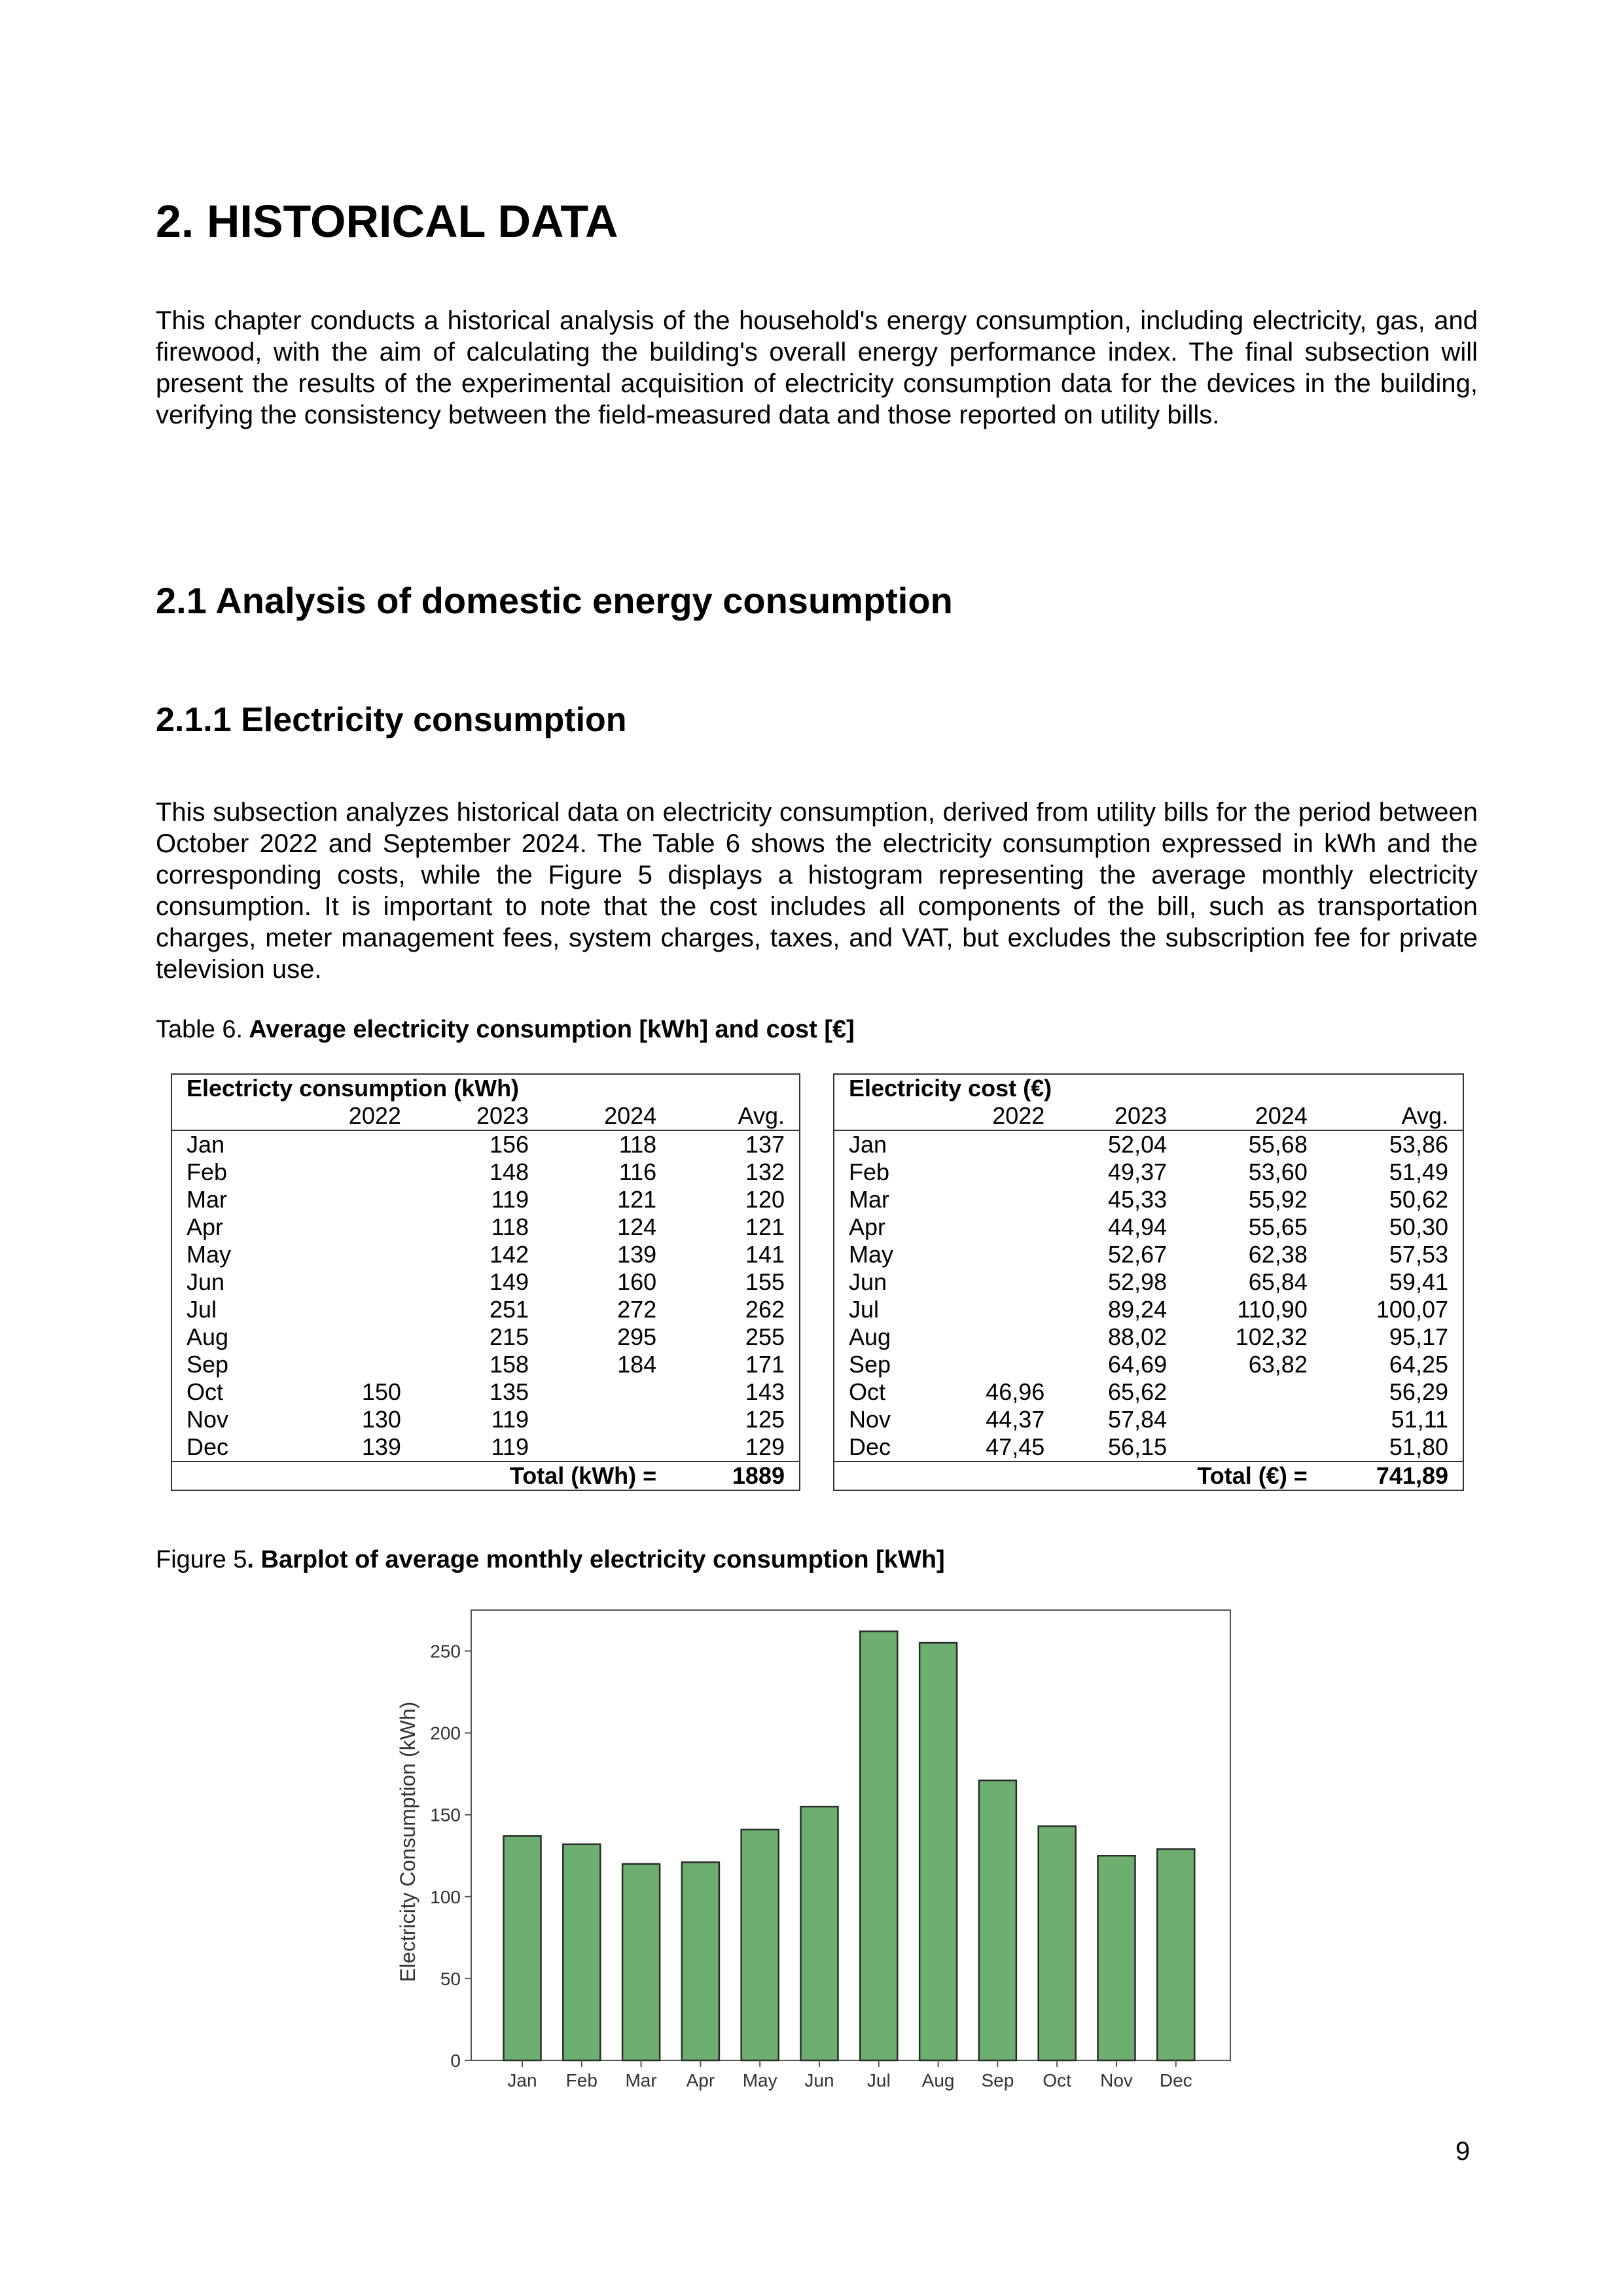 The image size is (1623, 2296). I want to click on kwh-value-cell: 132, so click(765, 1171).